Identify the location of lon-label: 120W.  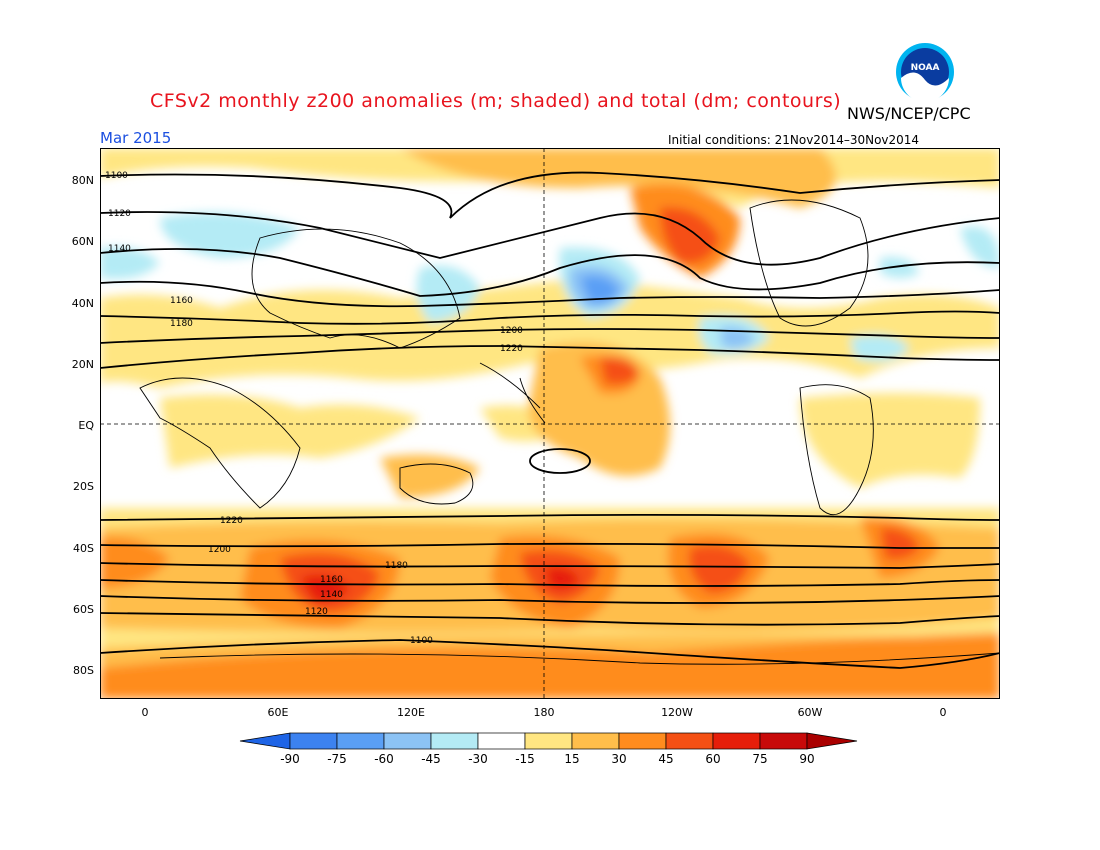
(677, 712).